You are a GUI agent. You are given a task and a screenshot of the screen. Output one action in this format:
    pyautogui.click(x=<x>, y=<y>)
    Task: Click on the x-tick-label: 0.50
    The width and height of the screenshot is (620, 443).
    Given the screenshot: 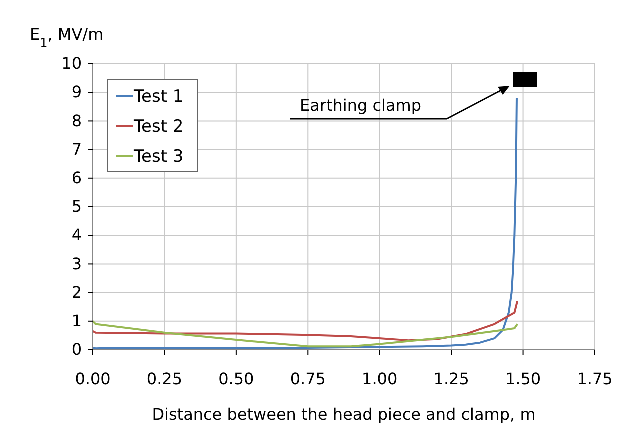 What is the action you would take?
    pyautogui.click(x=236, y=378)
    